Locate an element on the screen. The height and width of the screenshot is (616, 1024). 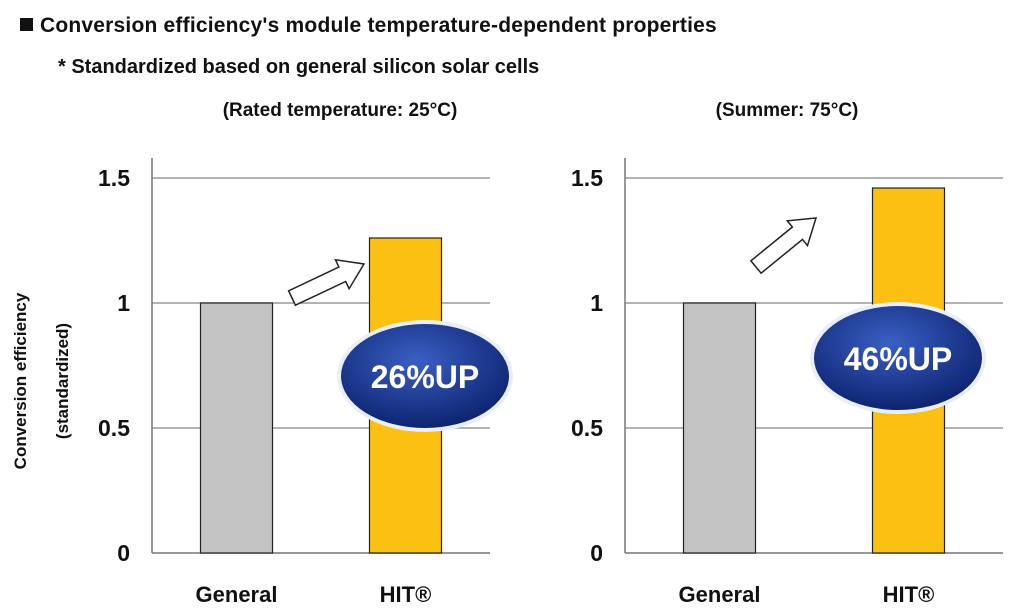
increase-badge-label: 26%UP is located at coordinates (425, 377).